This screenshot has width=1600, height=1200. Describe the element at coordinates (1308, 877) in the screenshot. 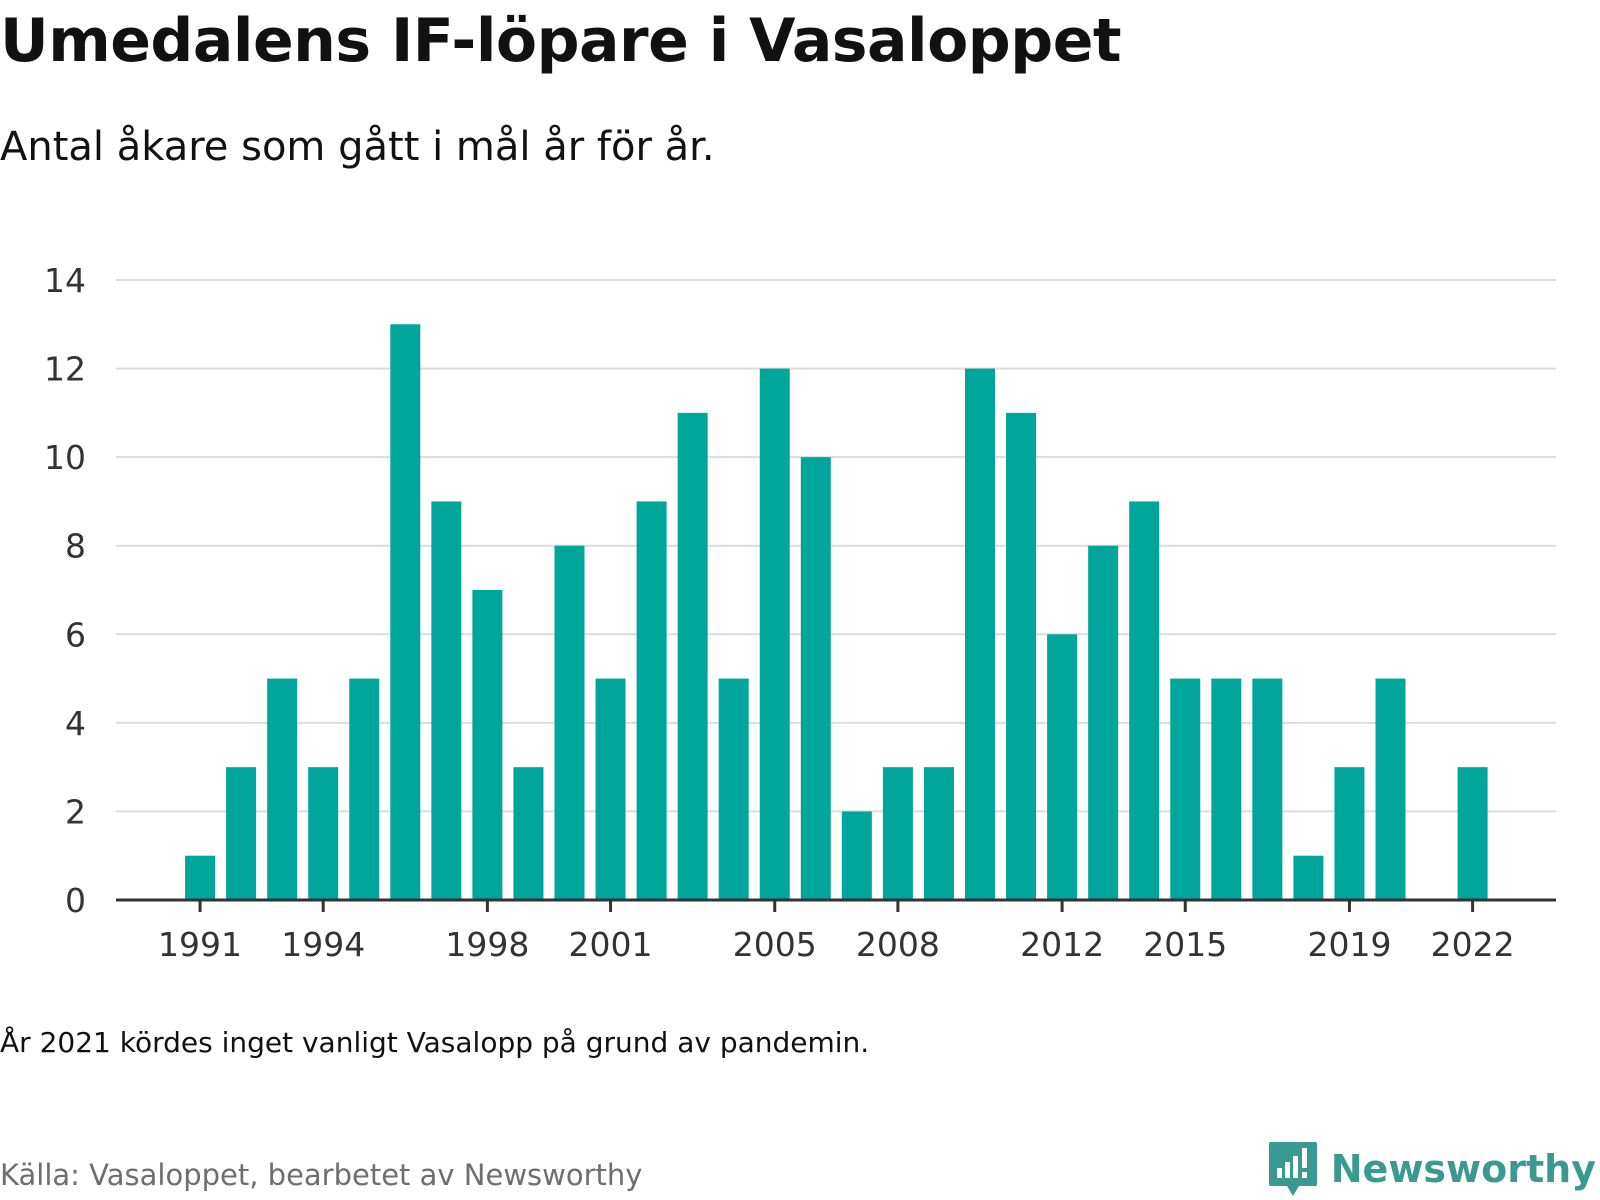

I see `bar-2018` at that location.